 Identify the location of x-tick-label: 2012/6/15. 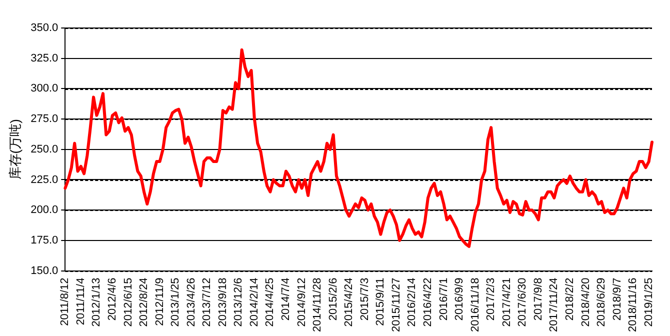
(128, 302).